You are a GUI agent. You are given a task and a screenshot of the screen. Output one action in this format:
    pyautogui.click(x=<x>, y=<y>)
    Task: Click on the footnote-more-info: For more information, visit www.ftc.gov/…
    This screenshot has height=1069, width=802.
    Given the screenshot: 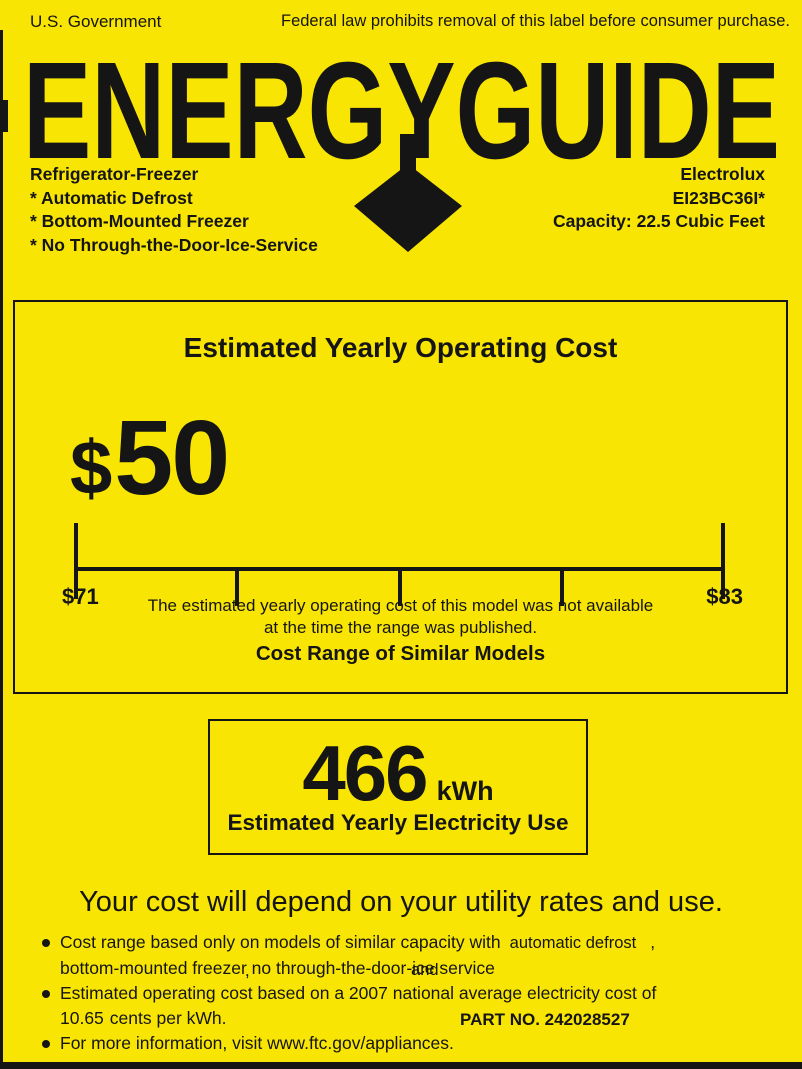 What is the action you would take?
    pyautogui.click(x=407, y=1043)
    